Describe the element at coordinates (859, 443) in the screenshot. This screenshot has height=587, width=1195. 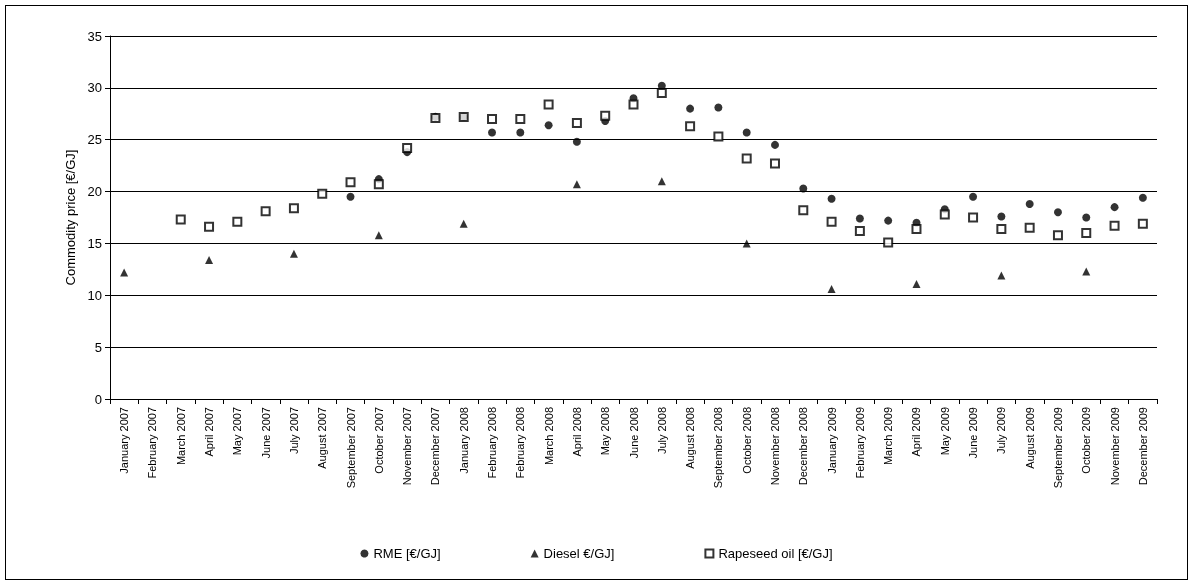
I see `x-tick-label: February 2009` at that location.